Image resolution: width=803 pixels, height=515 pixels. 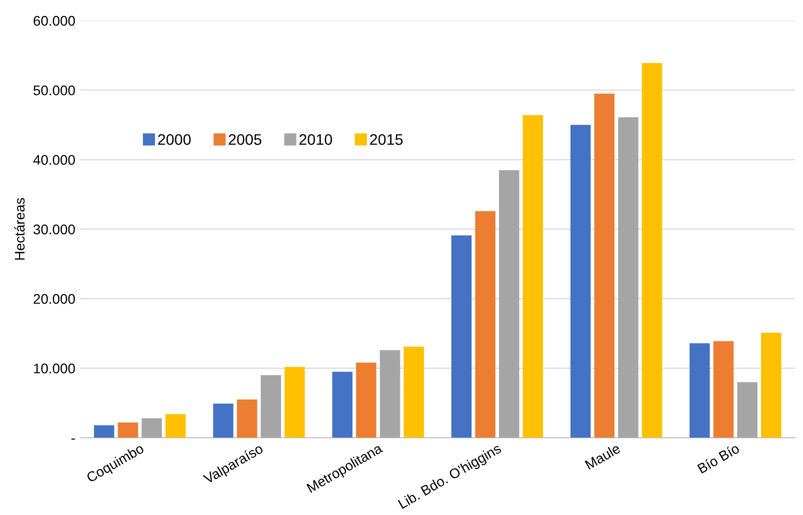 I want to click on y-tick-label: 10.000, so click(x=54, y=369).